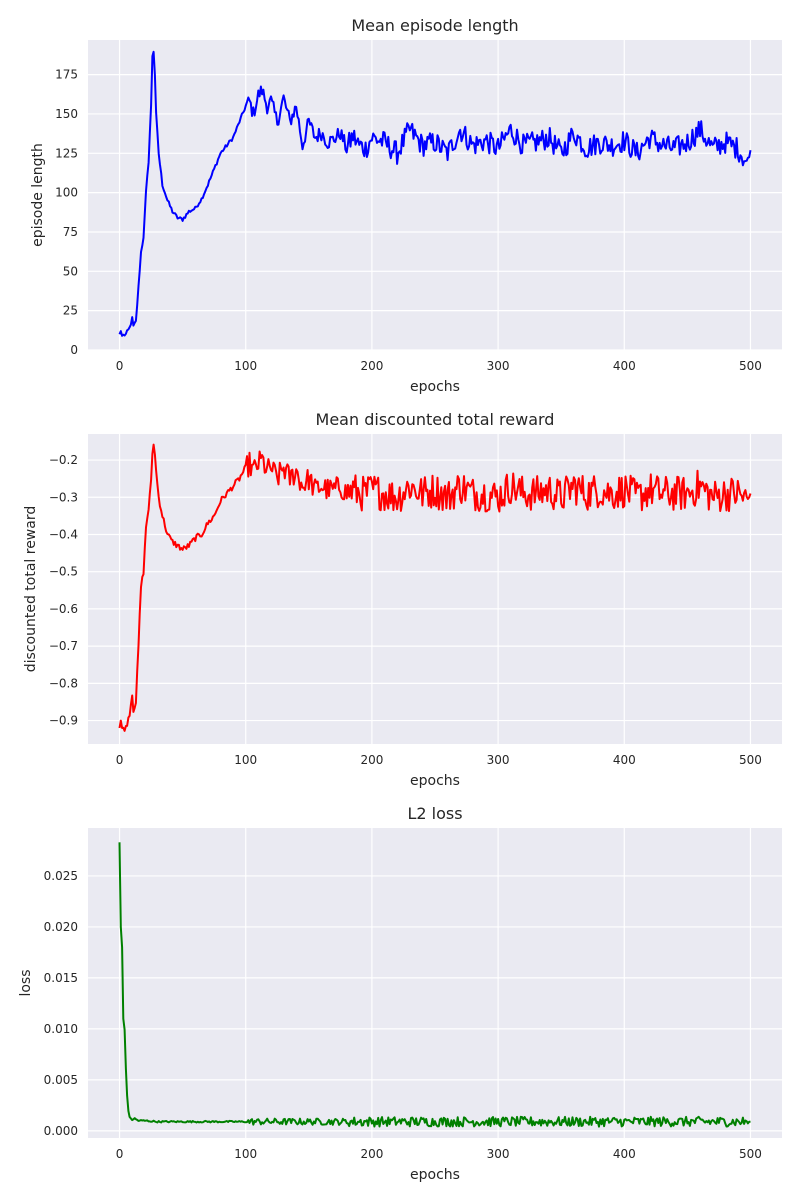 This screenshot has width=800, height=1200. I want to click on y-tick-label: −0.9, so click(63, 721).